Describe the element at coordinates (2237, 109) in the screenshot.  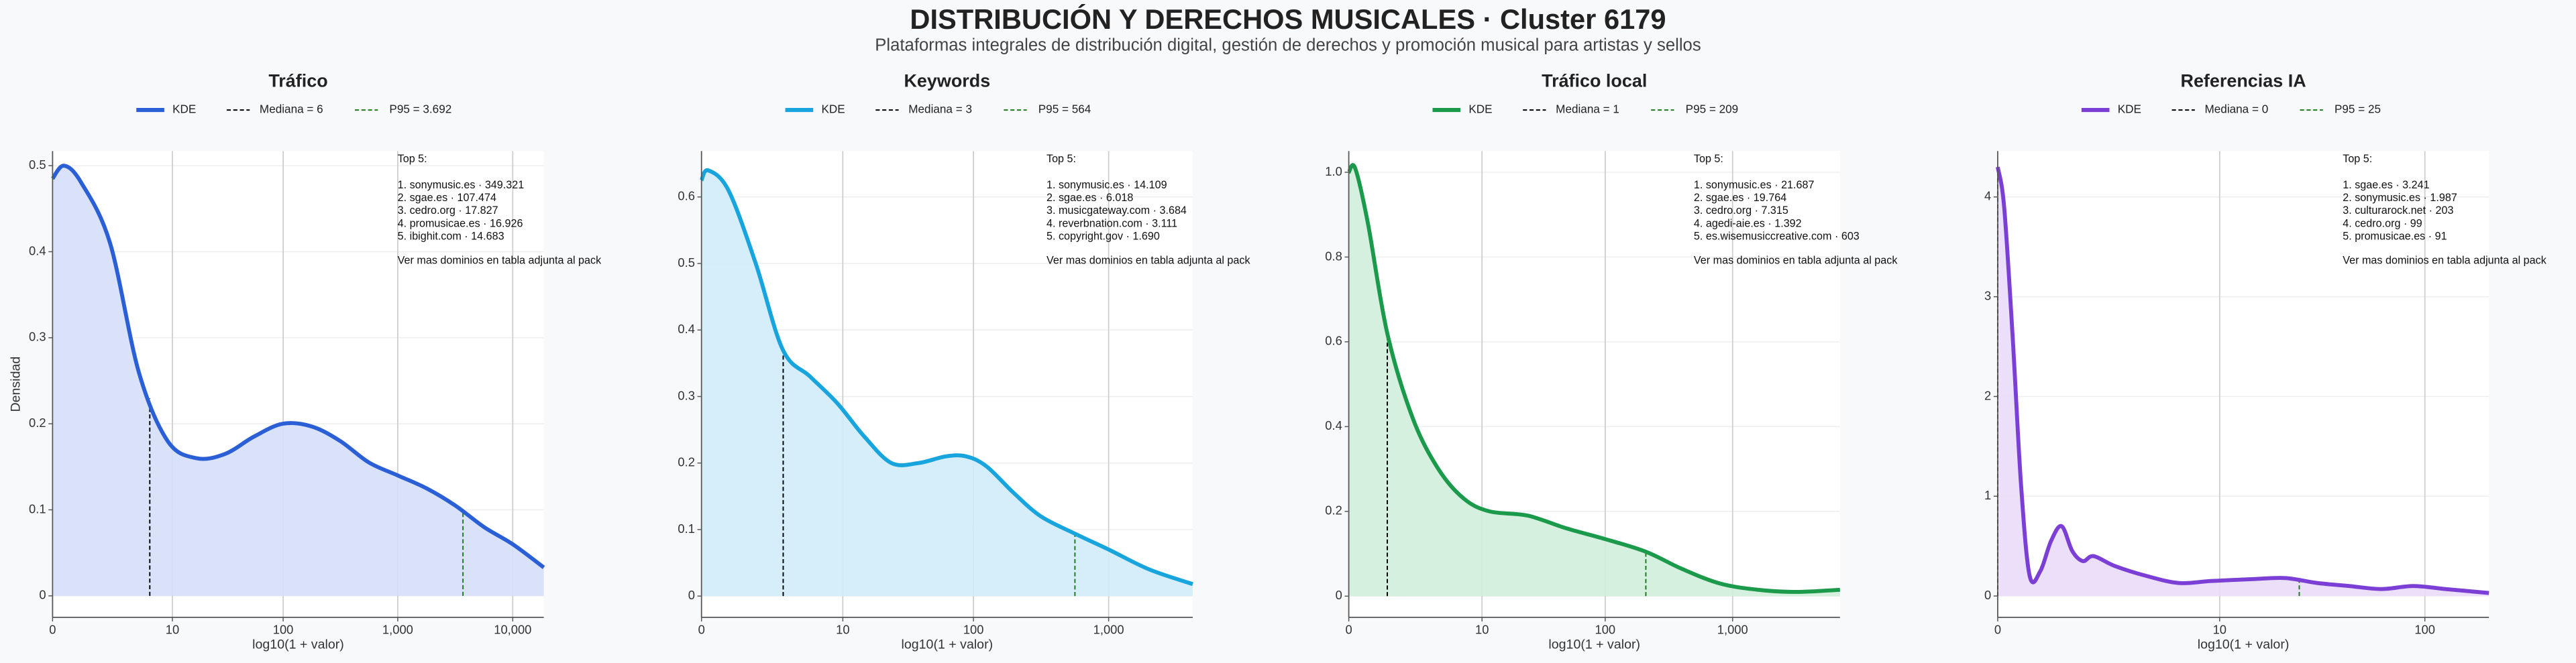
I see `legend-label: Mediana = 0` at that location.